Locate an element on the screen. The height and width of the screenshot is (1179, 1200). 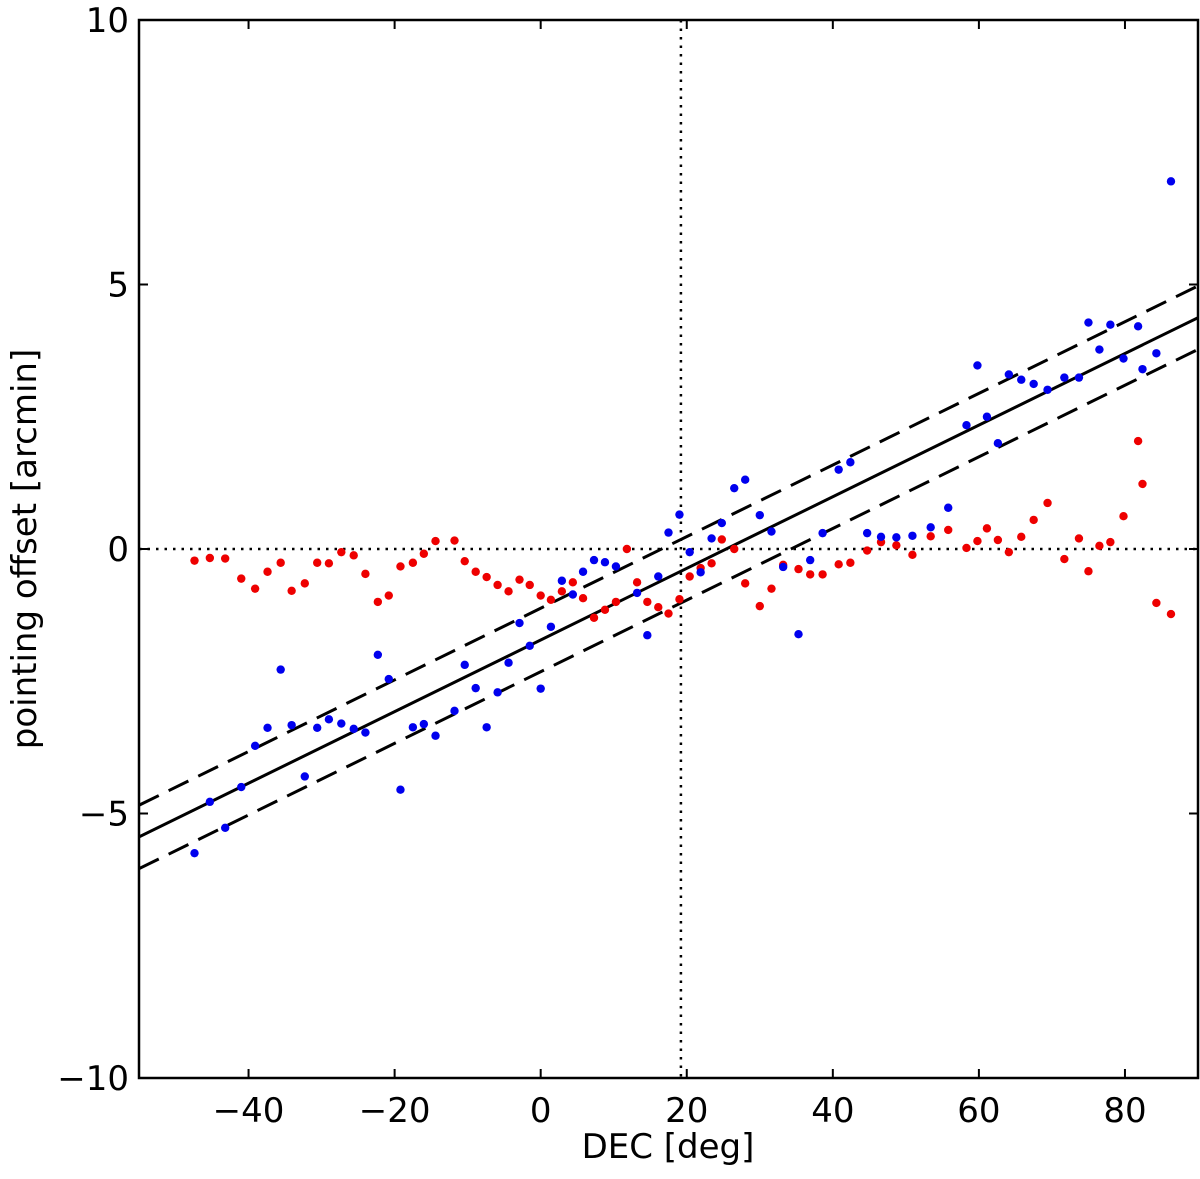
x-tick-label: 0 is located at coordinates (541, 1111).